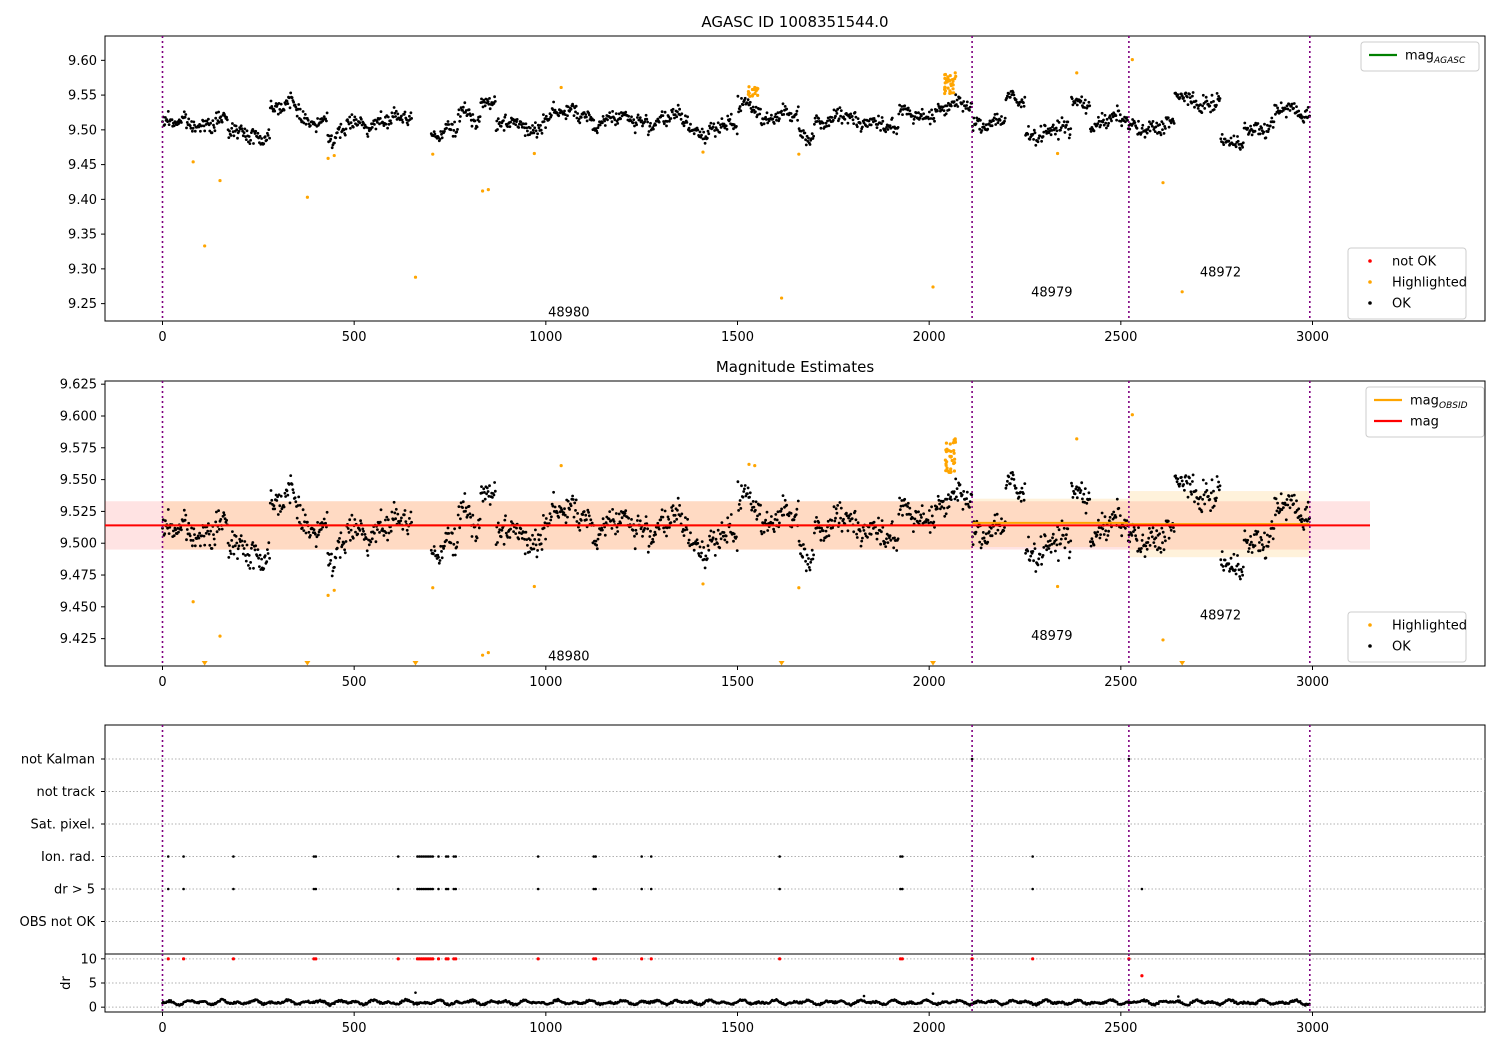  I want to click on p4-dr-point, so click(1189, 1004).